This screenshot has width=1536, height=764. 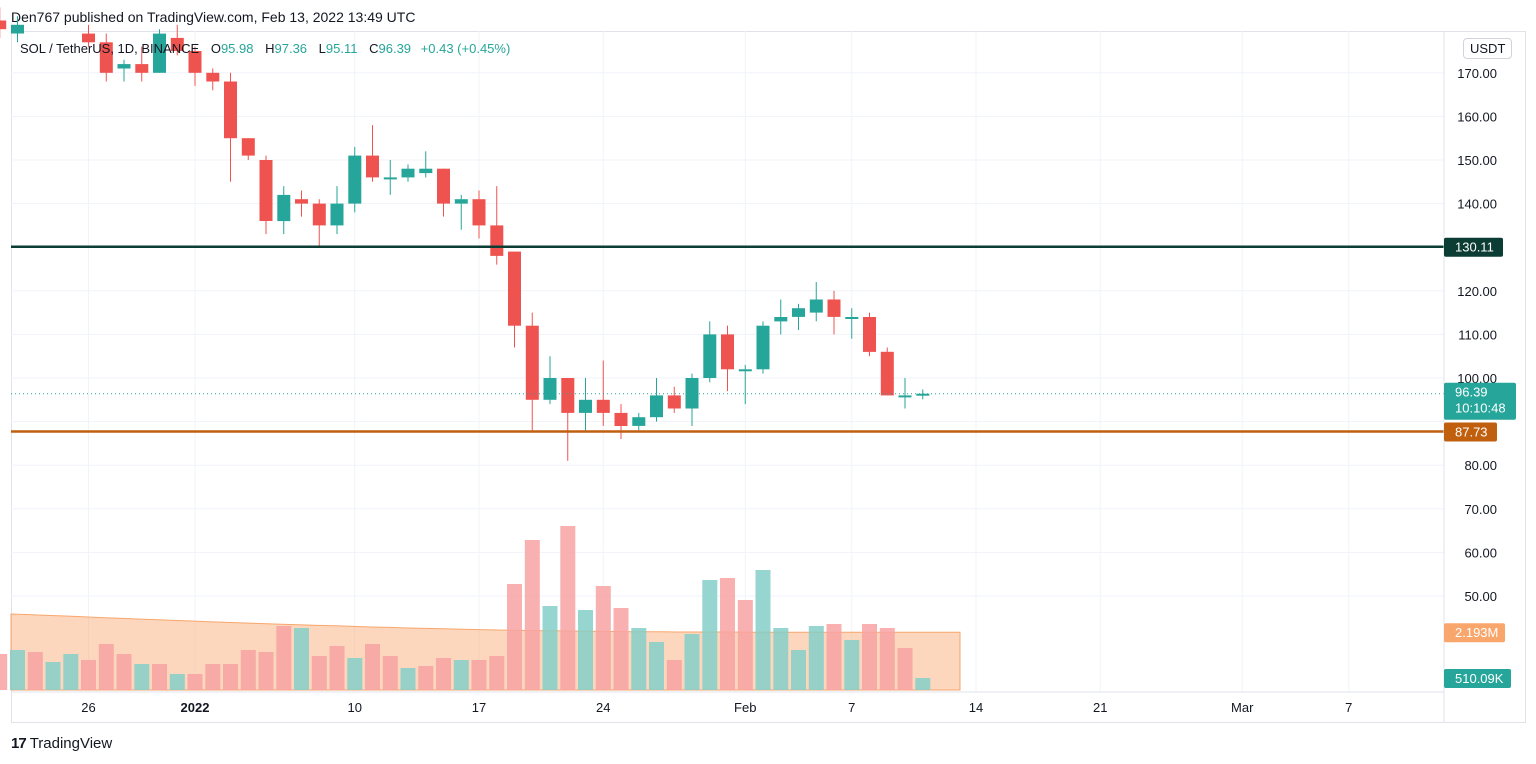 What do you see at coordinates (1480, 596) in the screenshot?
I see `y-tick-label: 50.00` at bounding box center [1480, 596].